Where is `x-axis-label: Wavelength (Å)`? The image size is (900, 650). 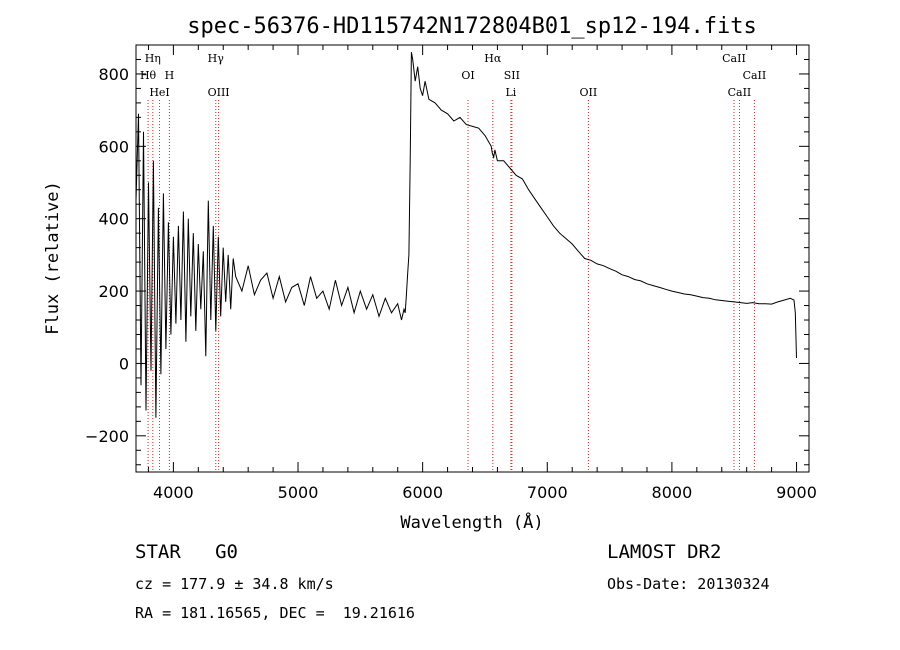
x-axis-label: Wavelength (Å) is located at coordinates (471, 522).